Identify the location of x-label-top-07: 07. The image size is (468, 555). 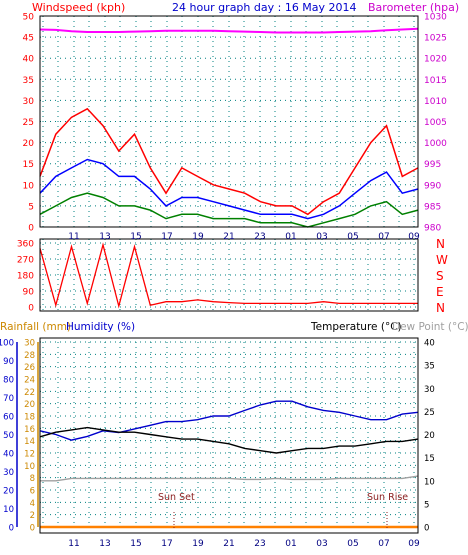
(383, 237).